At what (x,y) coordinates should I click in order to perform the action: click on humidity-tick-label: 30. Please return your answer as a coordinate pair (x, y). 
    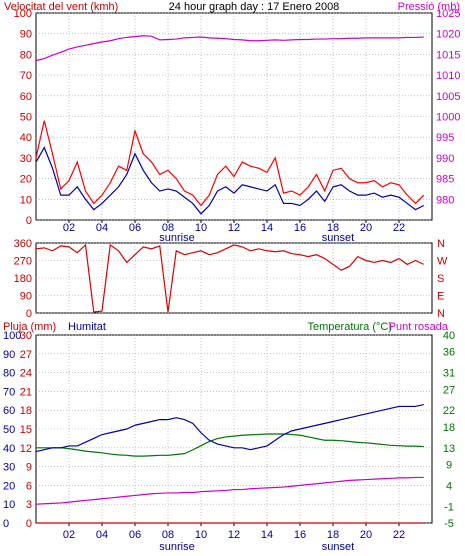
    Looking at the image, I should click on (9, 468).